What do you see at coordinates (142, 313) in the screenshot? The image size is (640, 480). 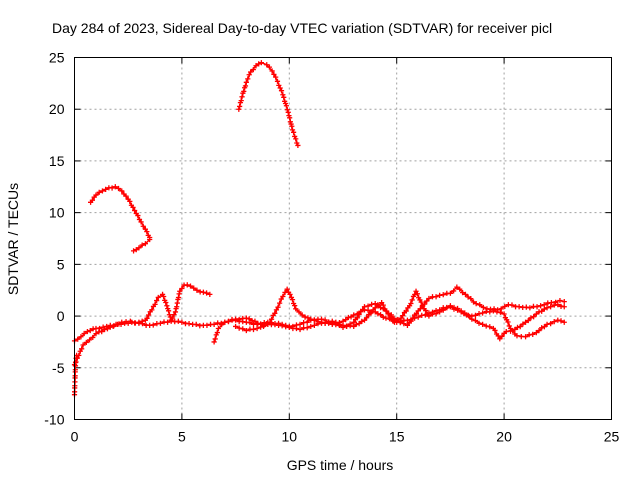 I see `series-line` at bounding box center [142, 313].